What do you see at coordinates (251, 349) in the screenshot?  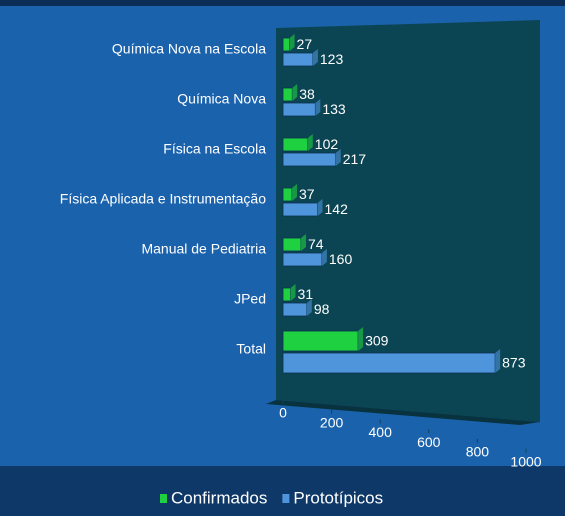 I see `y-tick-label: Total` at bounding box center [251, 349].